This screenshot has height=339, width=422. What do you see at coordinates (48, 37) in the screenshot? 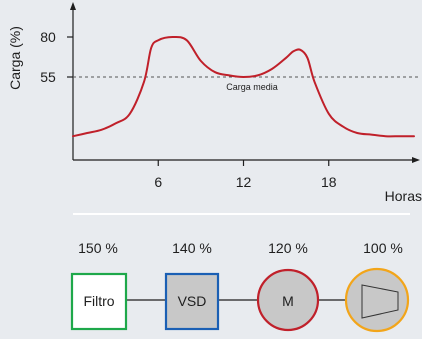
I see `y-tick-label: 80` at bounding box center [48, 37].